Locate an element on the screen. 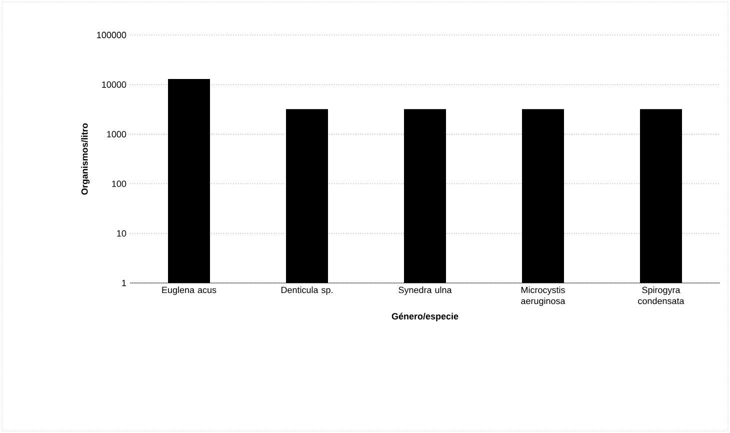 The image size is (730, 433). y-tick-label: 10 is located at coordinates (121, 233).